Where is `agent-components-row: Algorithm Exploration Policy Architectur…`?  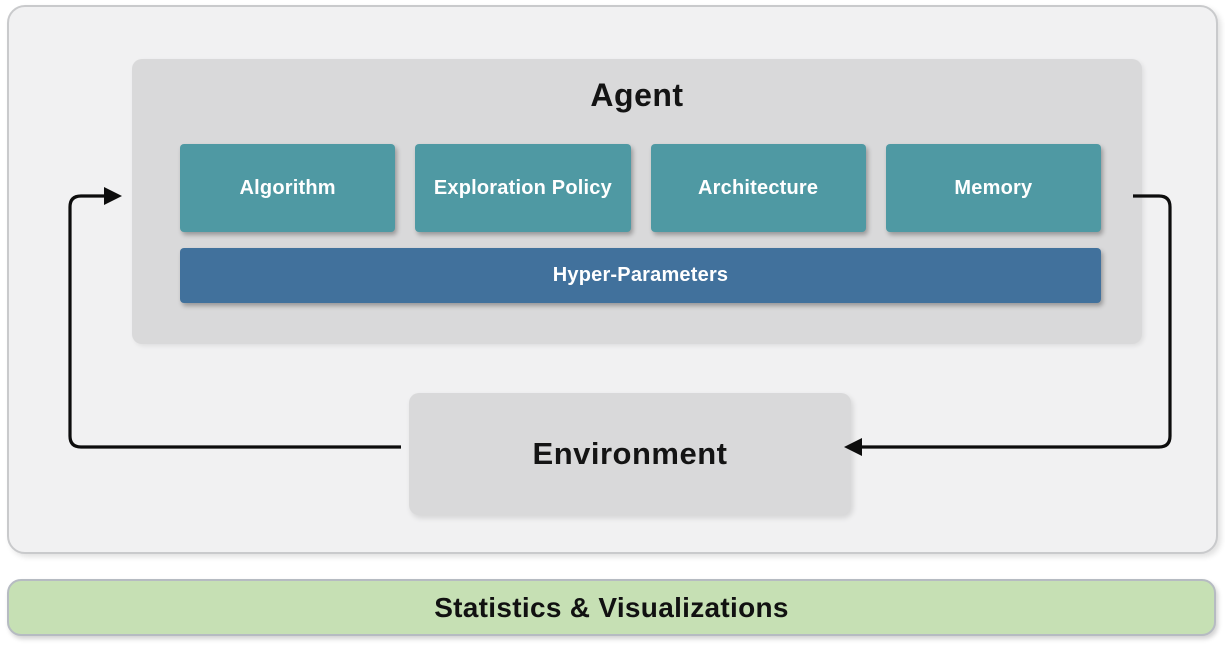 agent-components-row: Algorithm Exploration Policy Architectur… is located at coordinates (640, 188).